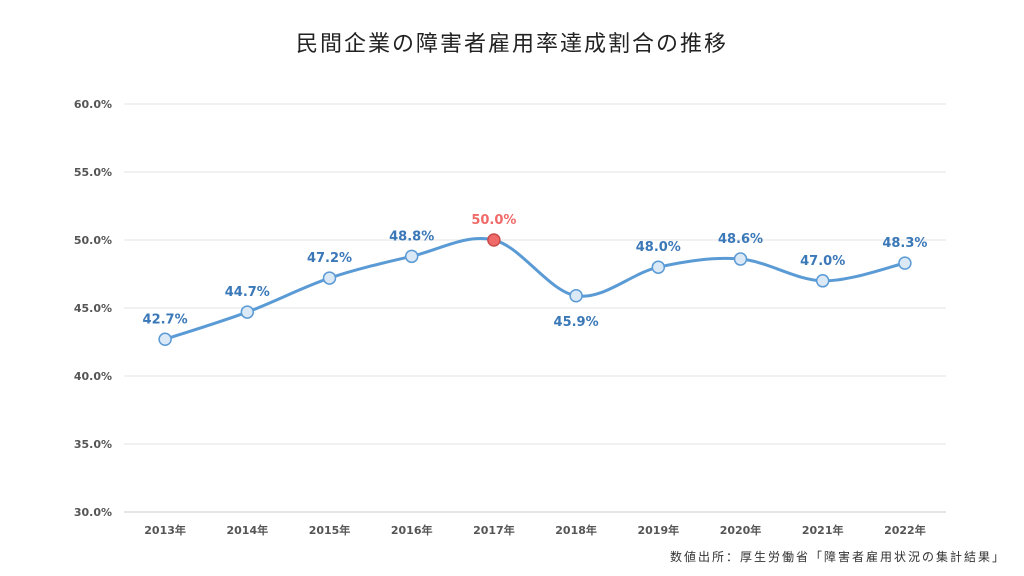 This screenshot has height=576, width=1024. I want to click on y-tick-label: 55.0%, so click(93, 172).